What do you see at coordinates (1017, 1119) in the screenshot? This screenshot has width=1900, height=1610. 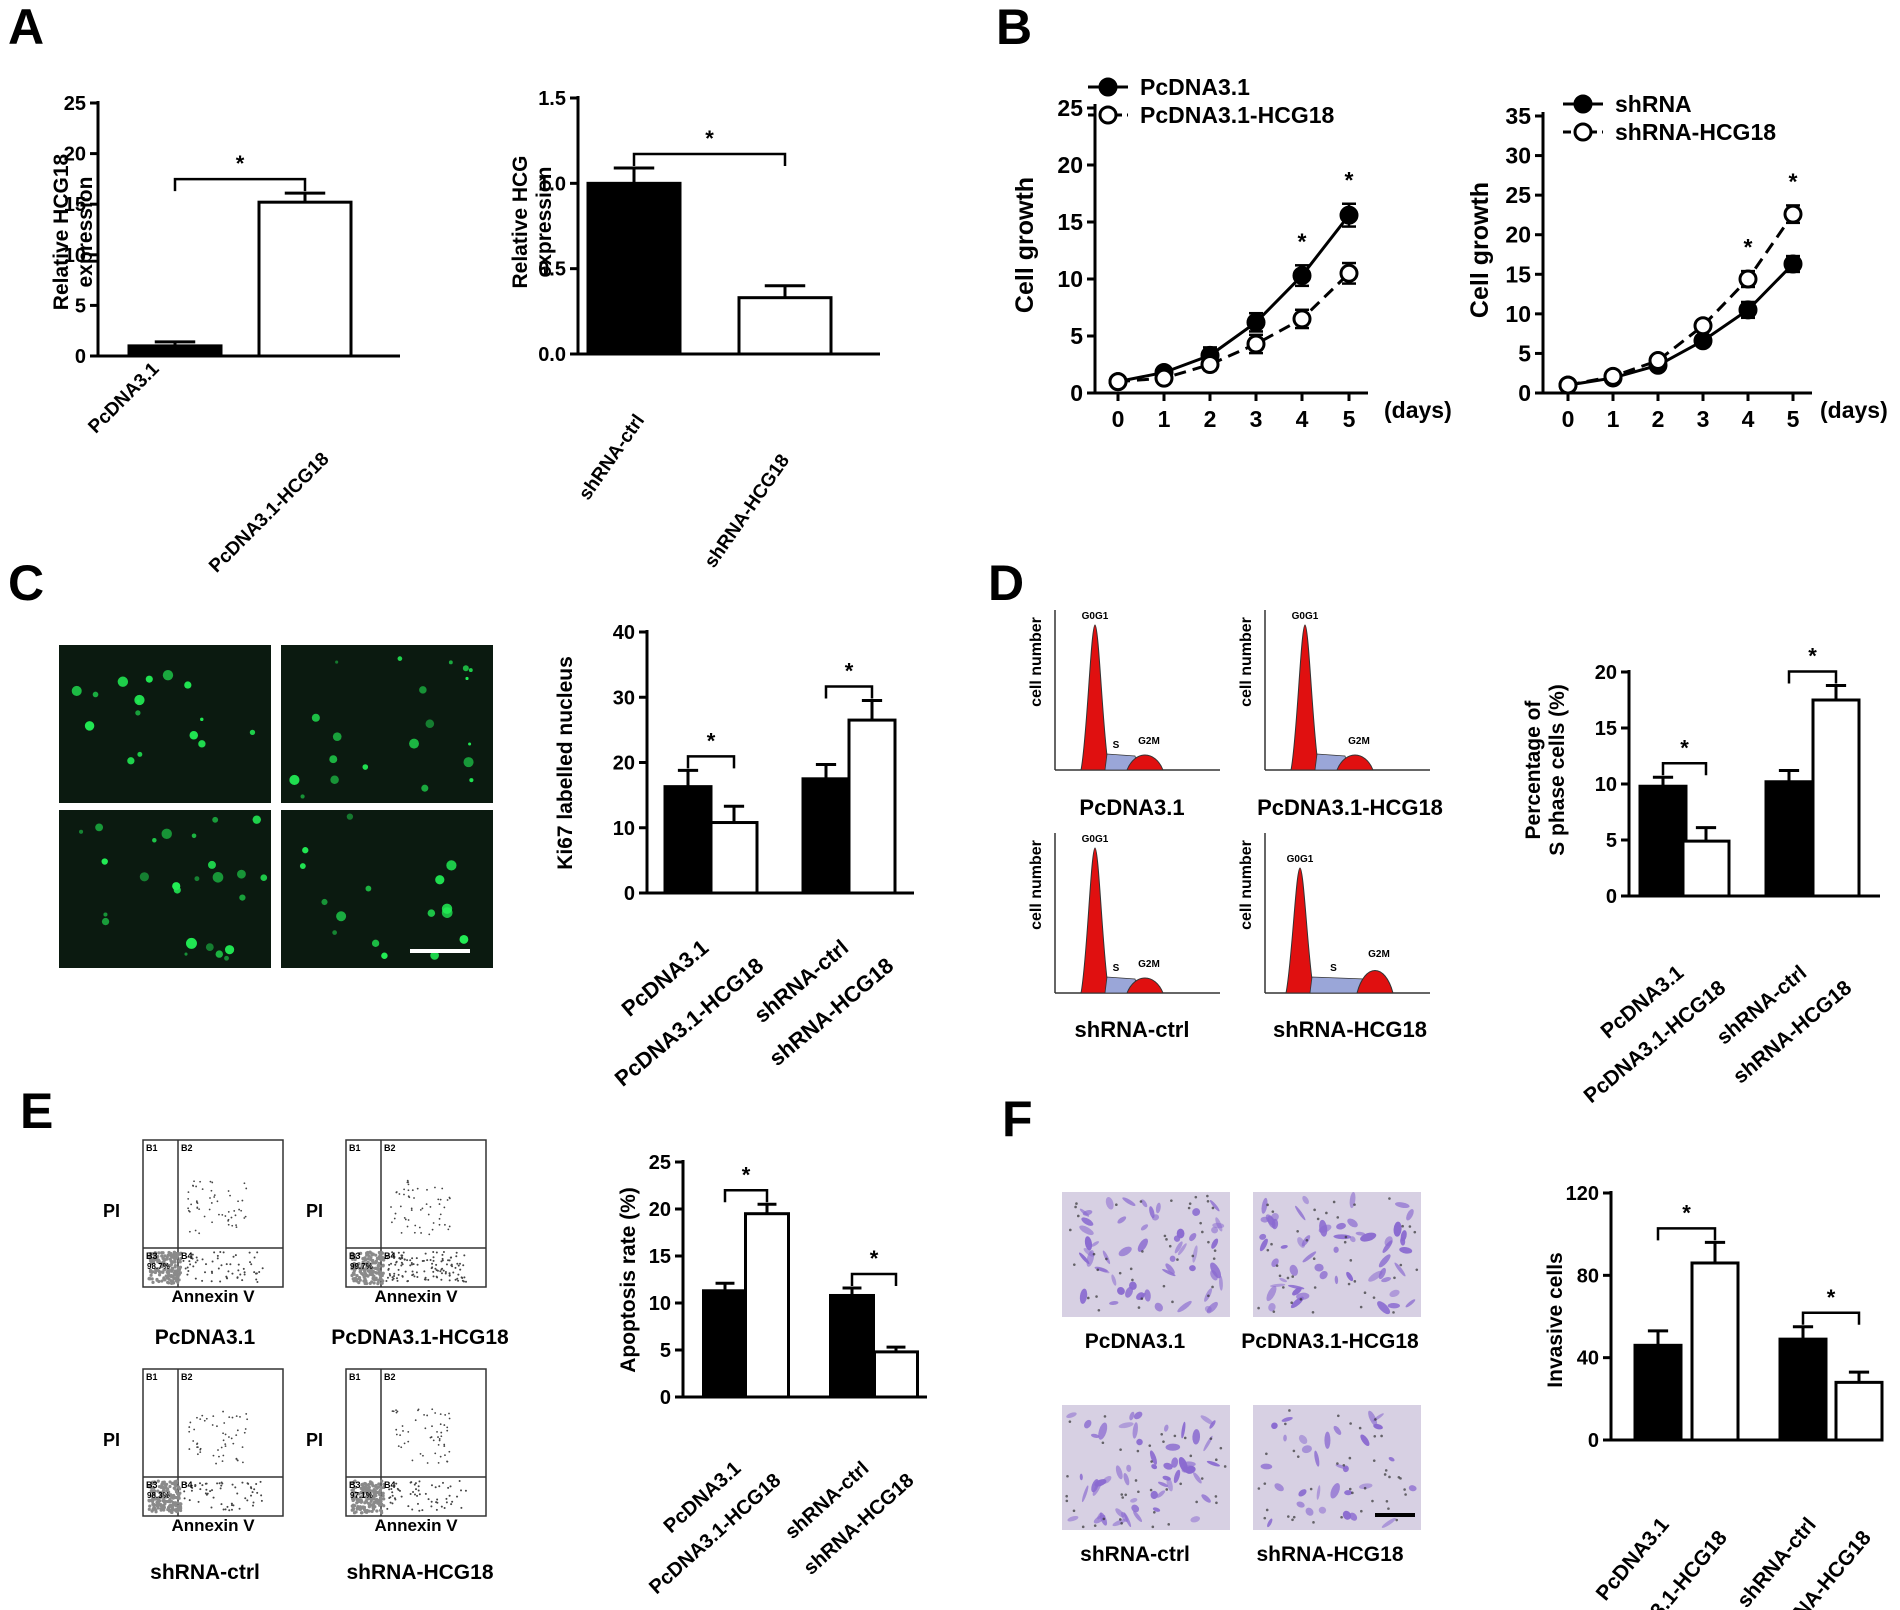 I see `panel-label-F: F` at bounding box center [1017, 1119].